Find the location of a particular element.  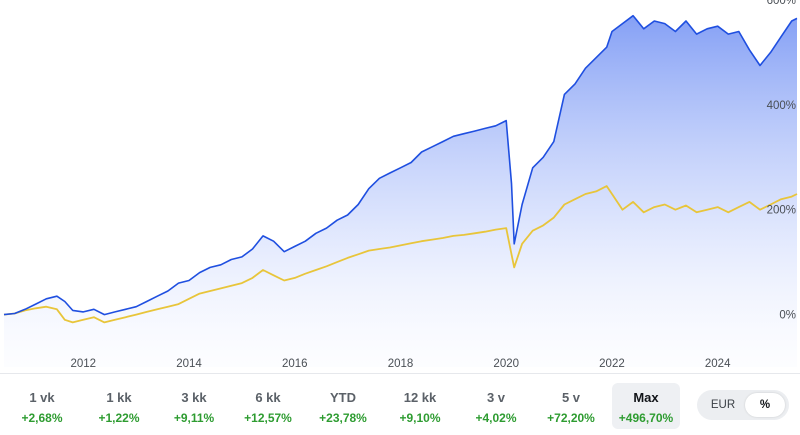

unit-toggle: EUR % is located at coordinates (743, 405).